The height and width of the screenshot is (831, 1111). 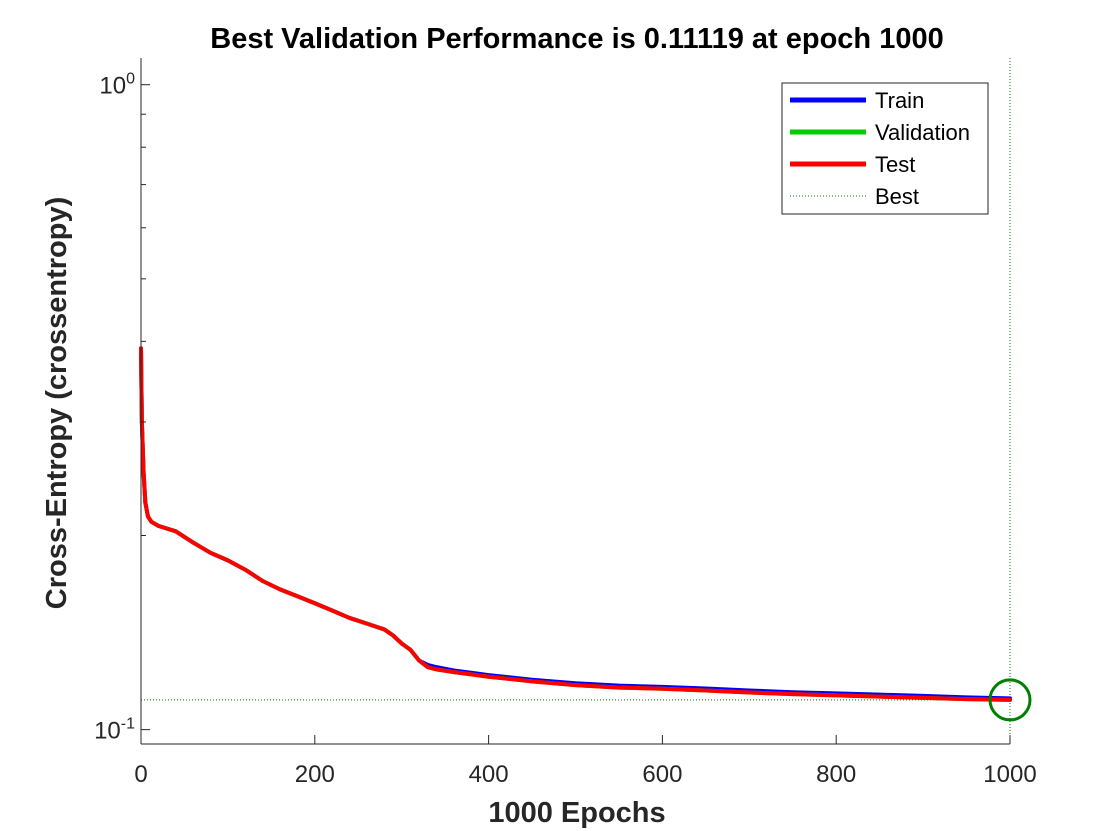 What do you see at coordinates (57, 403) in the screenshot?
I see `y-axis-label: Cross-Entropy (crossentropy)` at bounding box center [57, 403].